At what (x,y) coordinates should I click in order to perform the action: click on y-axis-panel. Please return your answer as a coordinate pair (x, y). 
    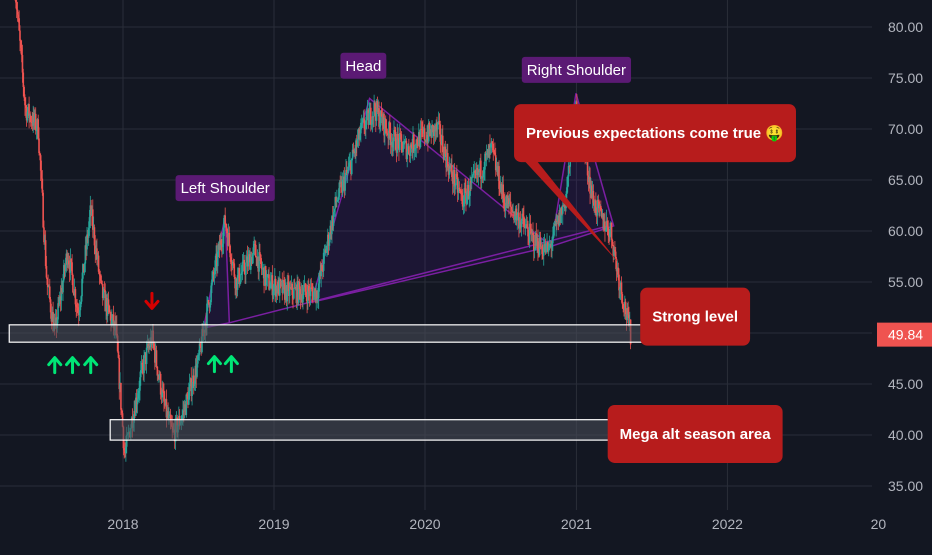
    Looking at the image, I should click on (902, 275).